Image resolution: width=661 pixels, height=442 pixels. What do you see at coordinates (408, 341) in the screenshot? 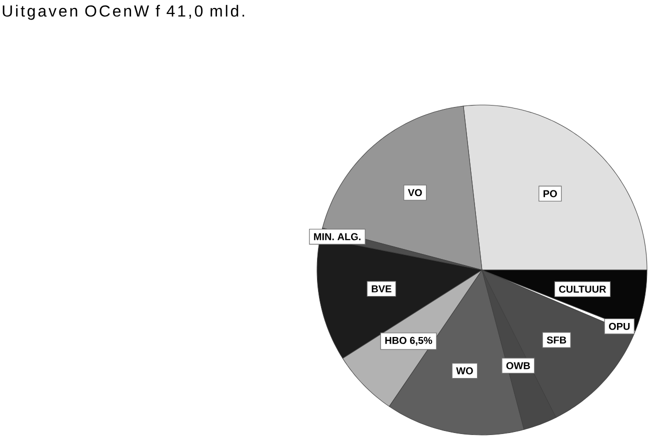
I see `slice-label: HBO 6,5%` at bounding box center [408, 341].